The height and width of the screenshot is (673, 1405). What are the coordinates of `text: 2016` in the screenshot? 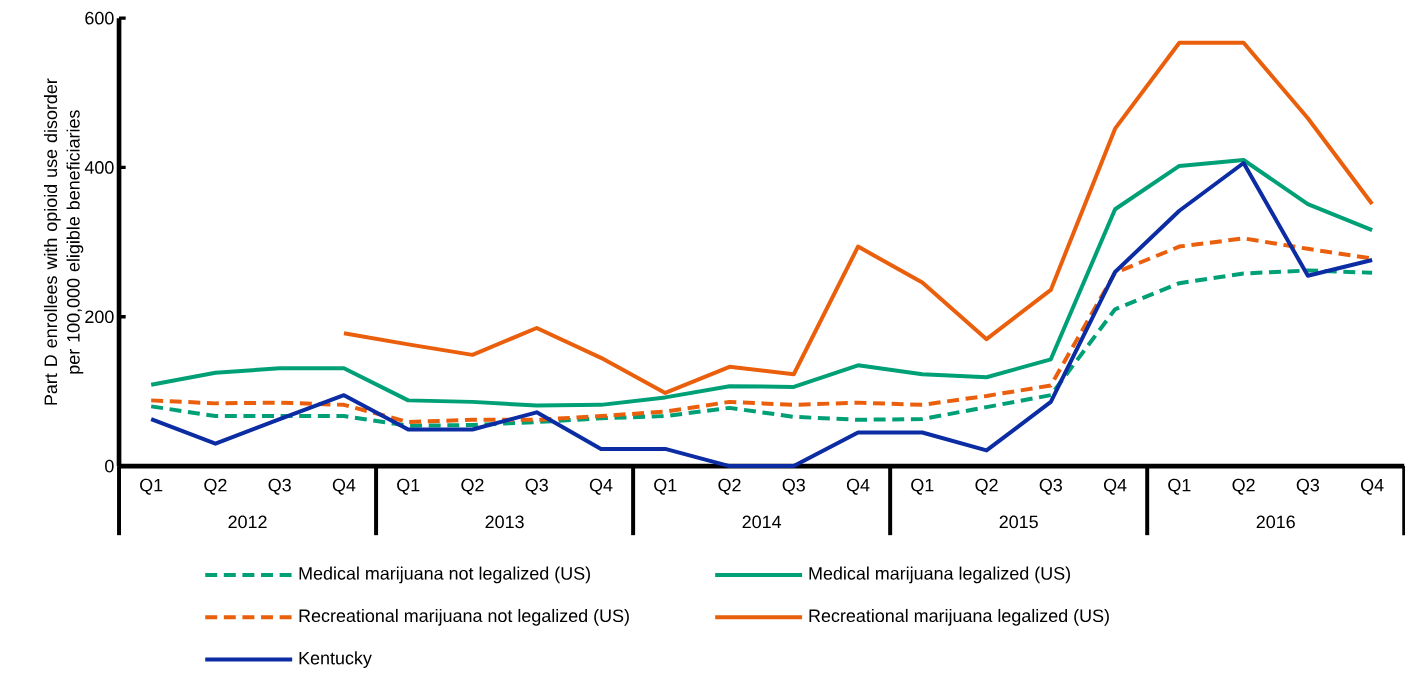 It's located at (1275, 522).